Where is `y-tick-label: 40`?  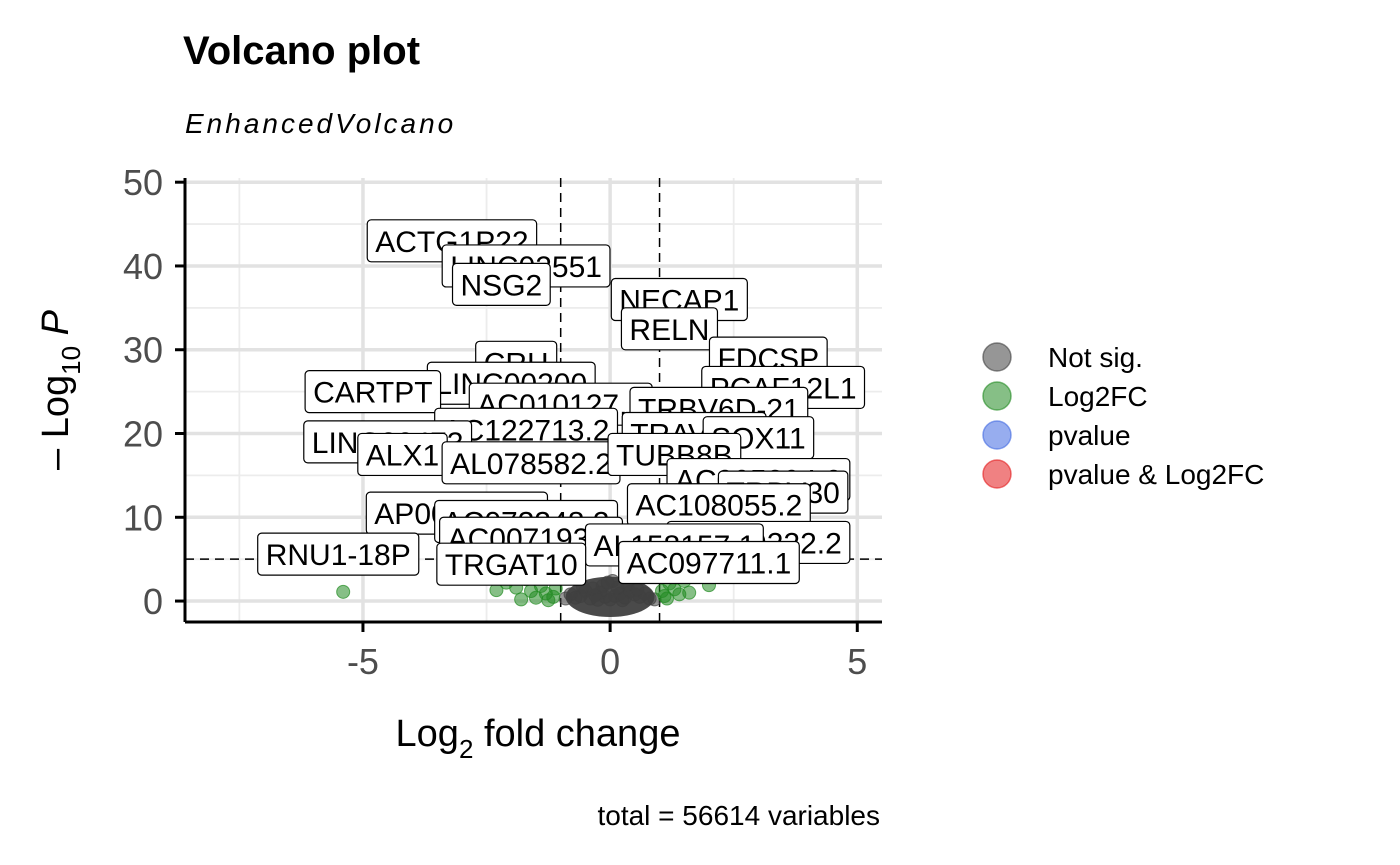
y-tick-label: 40 is located at coordinates (143, 266).